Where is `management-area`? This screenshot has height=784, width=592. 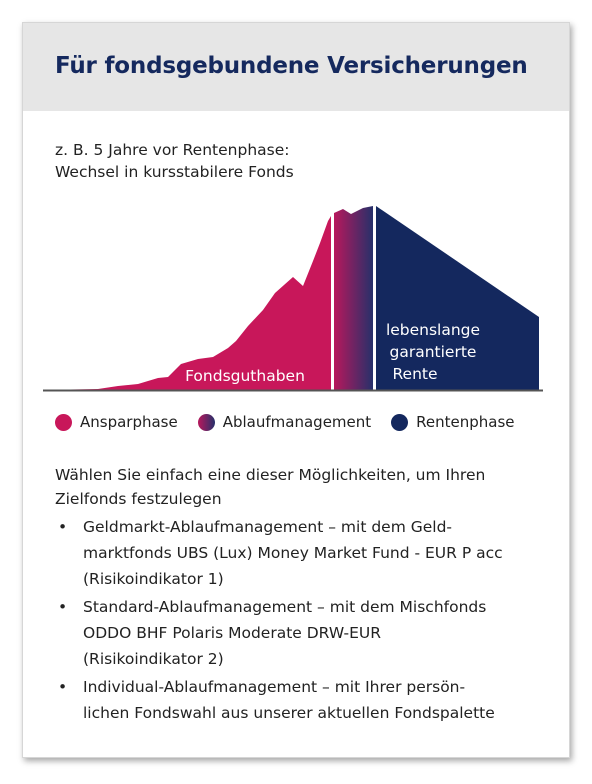
management-area is located at coordinates (353, 298).